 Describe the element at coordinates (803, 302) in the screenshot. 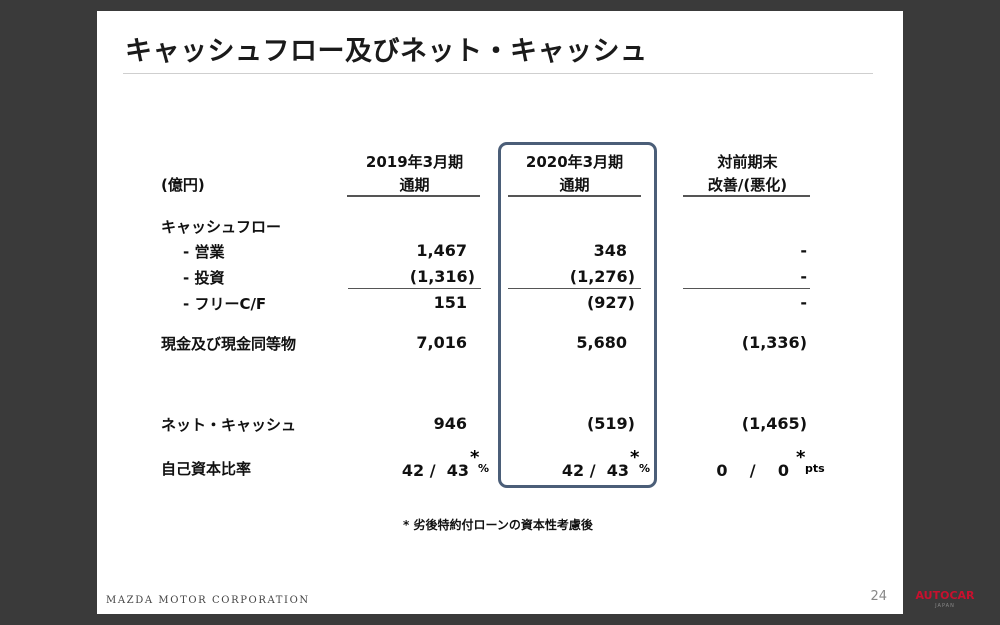

I see `value-free-cf-change: -` at that location.